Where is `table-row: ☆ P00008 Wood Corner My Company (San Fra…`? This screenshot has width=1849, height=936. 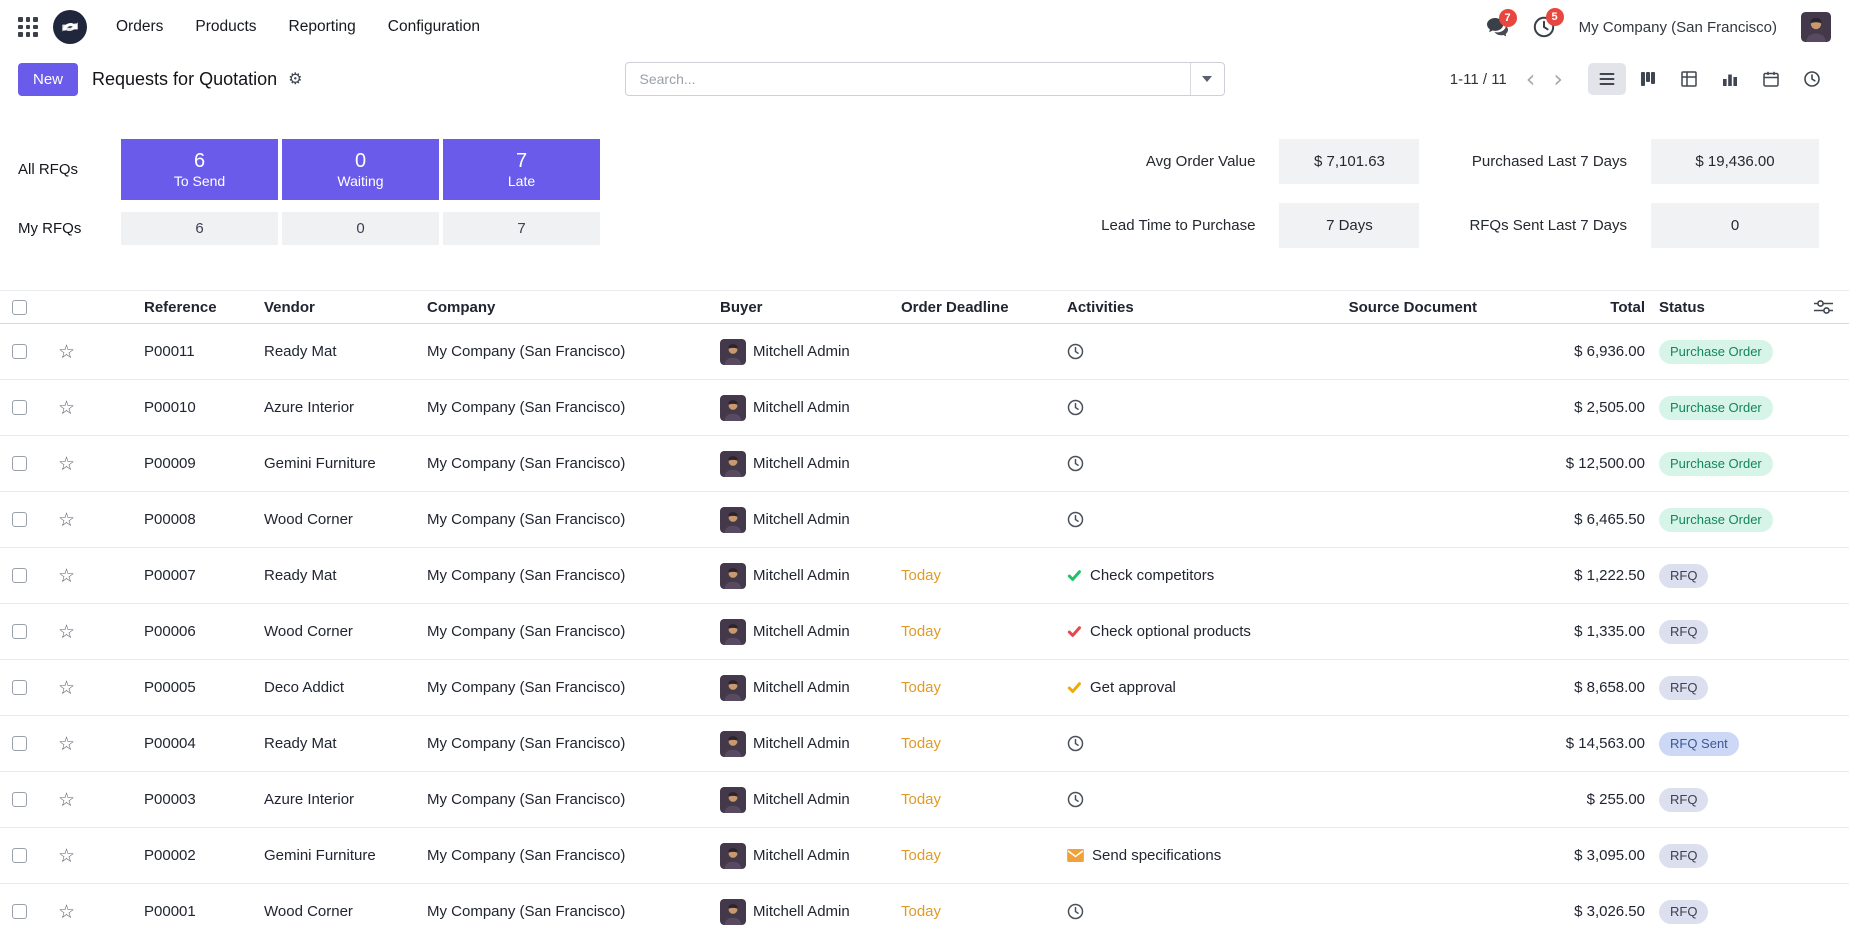 table-row: ☆ P00008 Wood Corner My Company (San Fra… is located at coordinates (924, 520).